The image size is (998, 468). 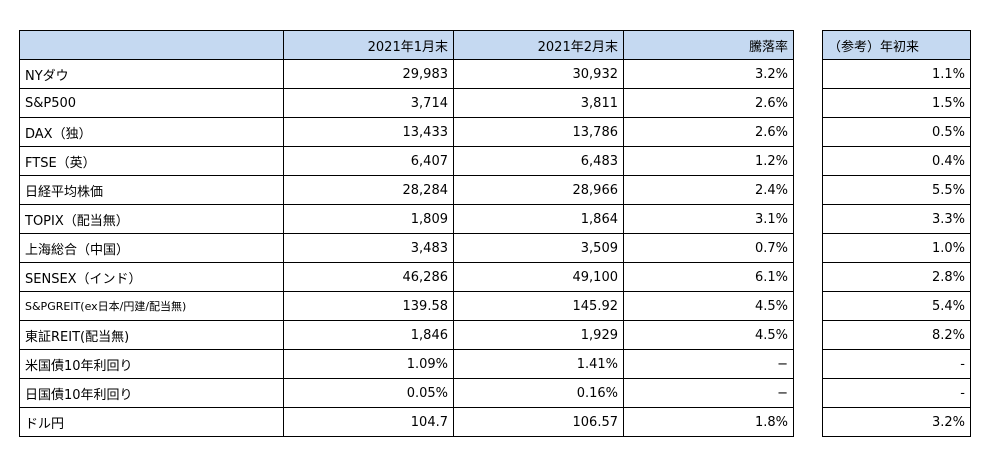 I want to click on ytd-value-cell: 0.4%, so click(x=896, y=161).